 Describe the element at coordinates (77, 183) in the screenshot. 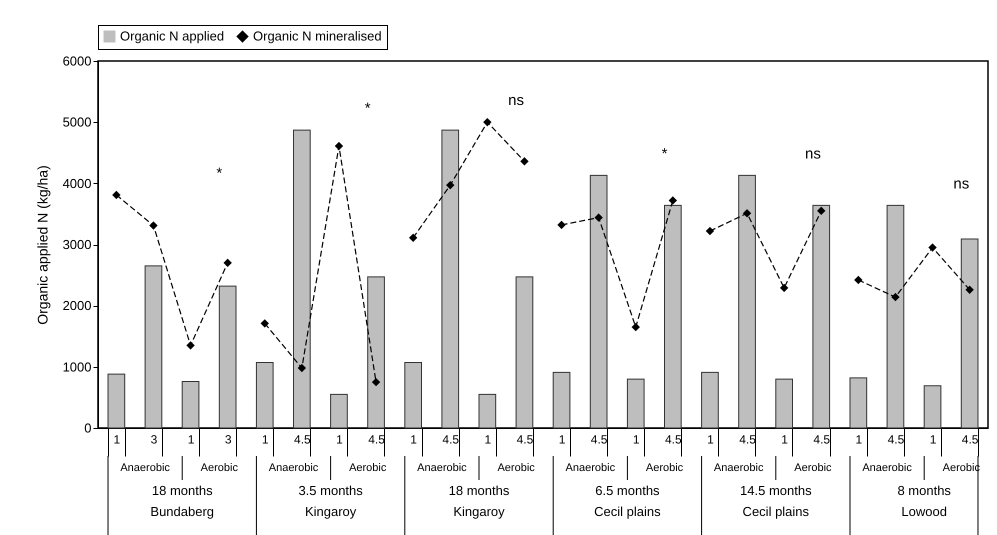

I see `y-tick-label: 4000` at that location.